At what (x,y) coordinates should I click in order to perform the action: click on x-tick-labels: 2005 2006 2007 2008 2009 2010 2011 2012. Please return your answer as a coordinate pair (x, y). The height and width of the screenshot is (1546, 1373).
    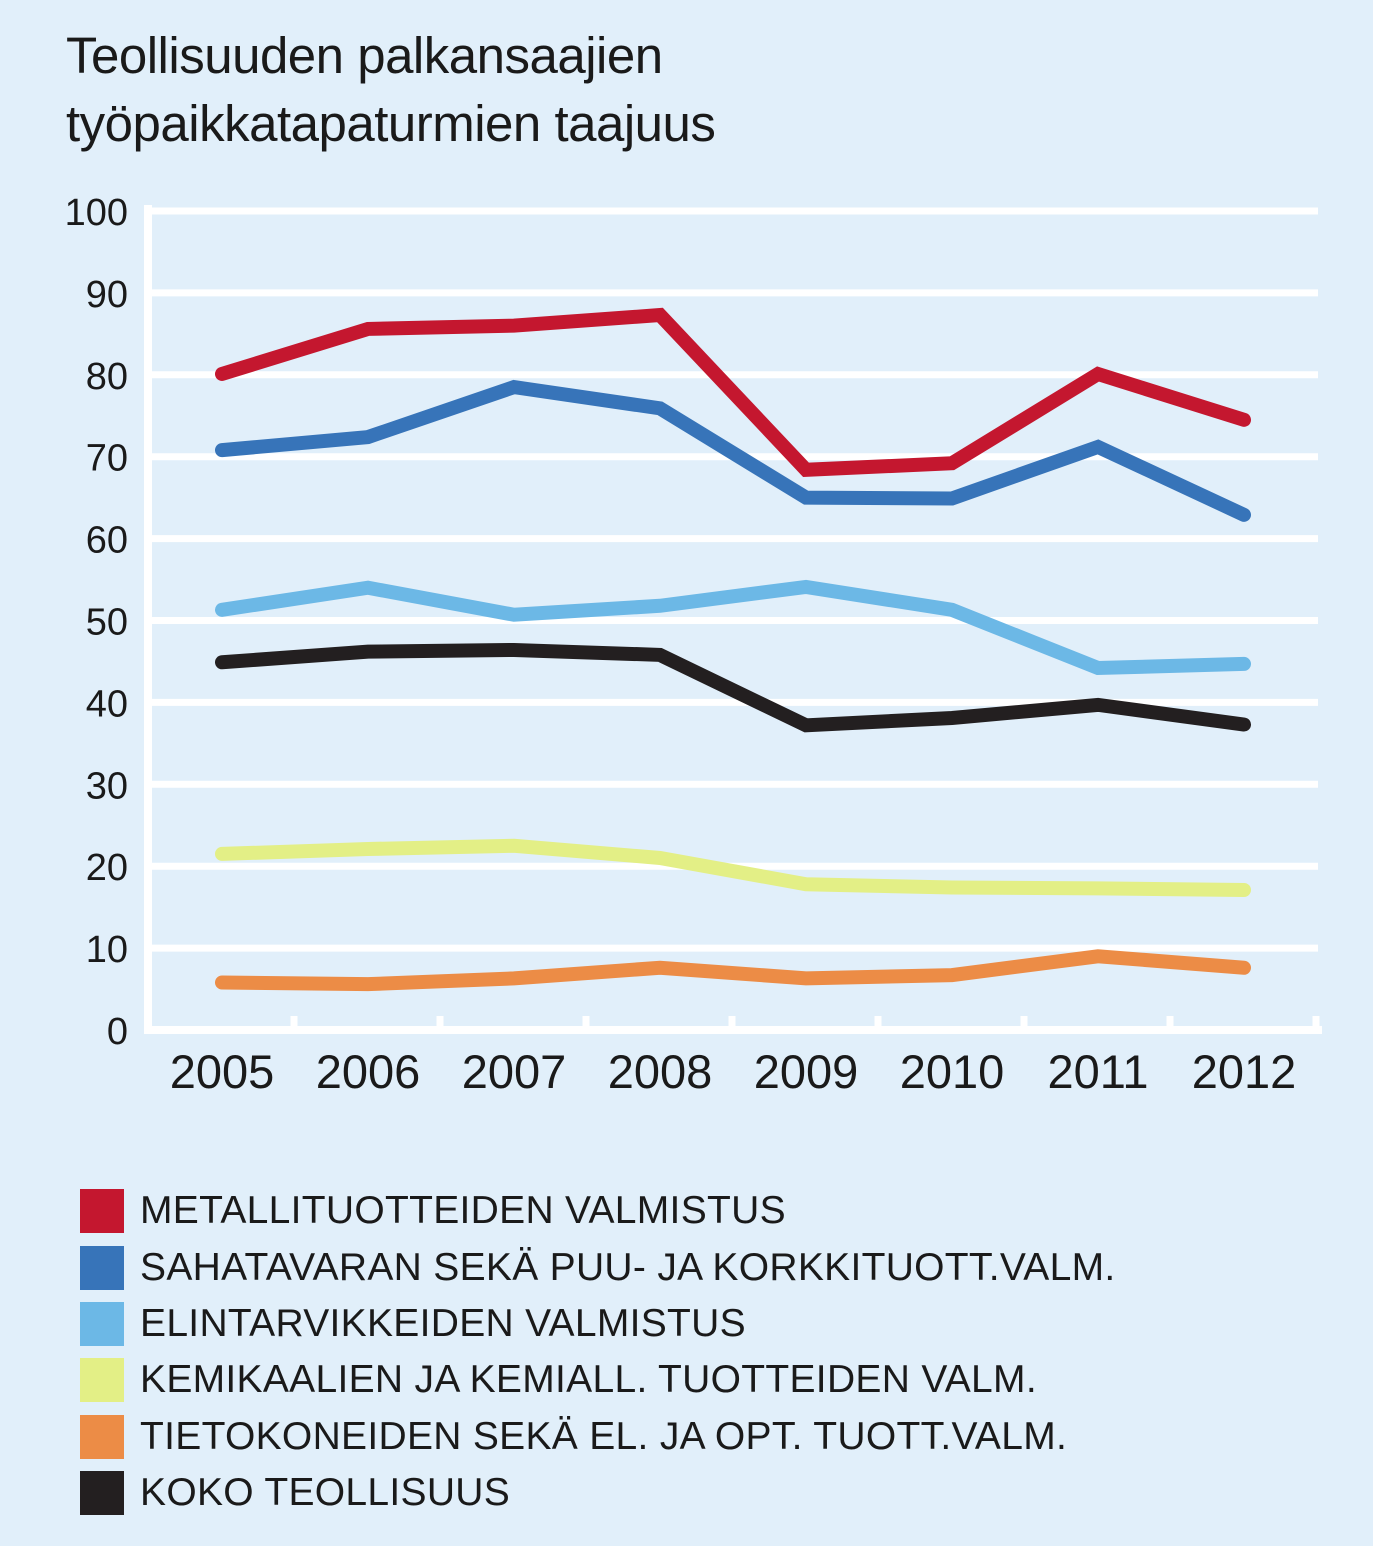
    Looking at the image, I should click on (733, 1071).